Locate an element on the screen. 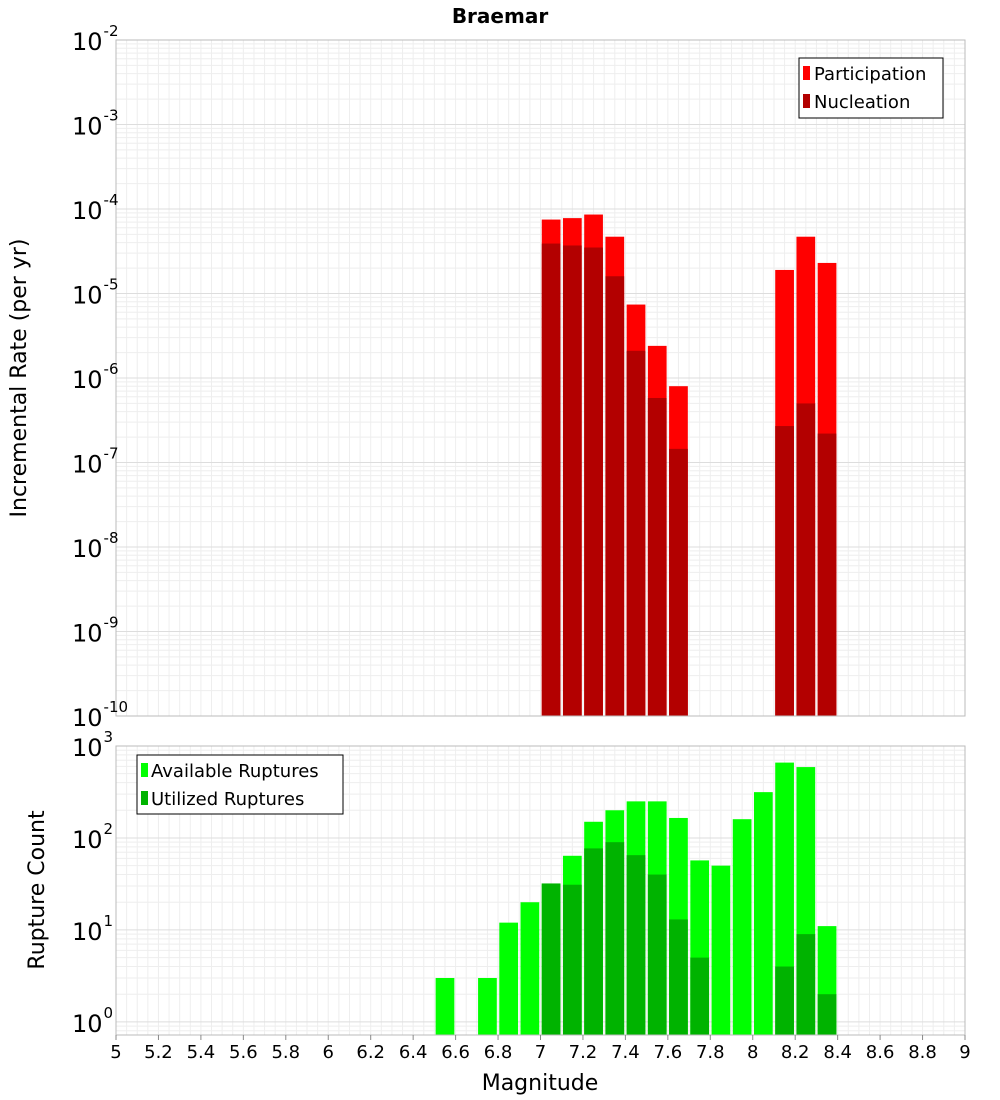 The image size is (1000, 1100). x-tick-label: 7.8 is located at coordinates (710, 1052).